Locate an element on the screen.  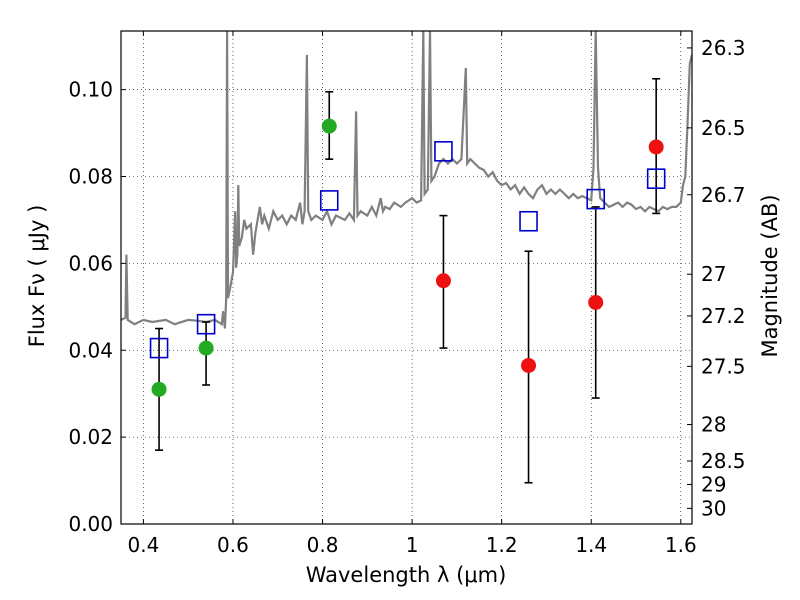
x-tick-label: 1 is located at coordinates (412, 545).